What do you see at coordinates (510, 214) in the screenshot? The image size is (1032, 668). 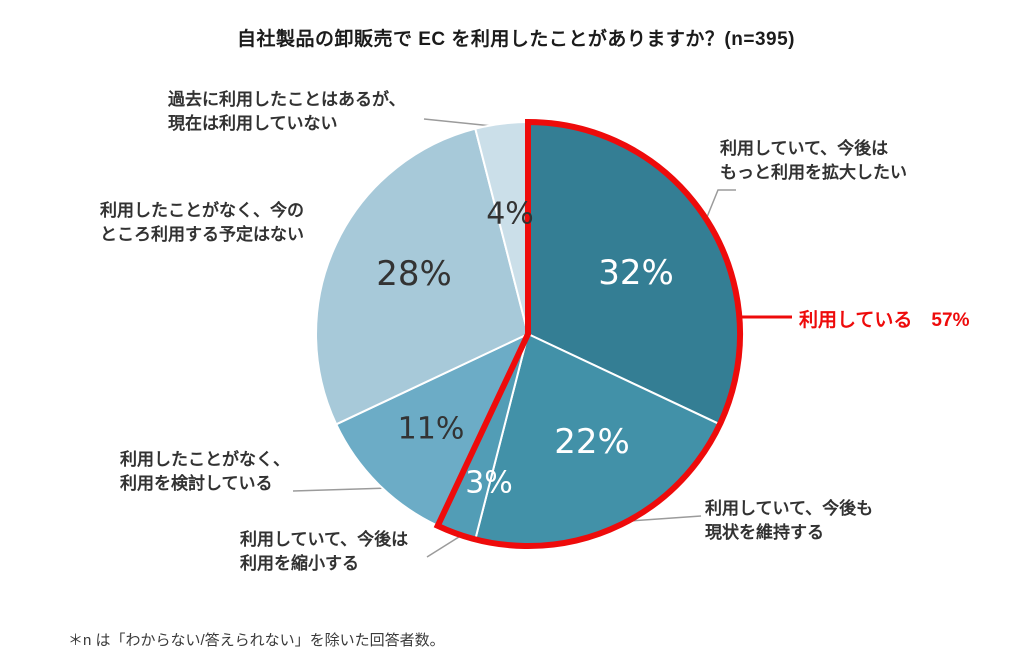 I see `slice-value-label-5: 4%` at bounding box center [510, 214].